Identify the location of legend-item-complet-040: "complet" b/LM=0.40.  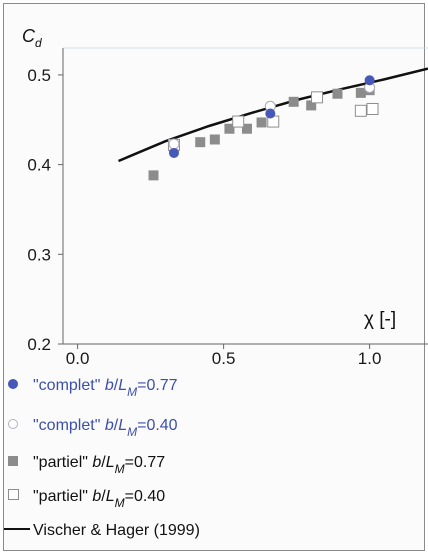
(93, 428).